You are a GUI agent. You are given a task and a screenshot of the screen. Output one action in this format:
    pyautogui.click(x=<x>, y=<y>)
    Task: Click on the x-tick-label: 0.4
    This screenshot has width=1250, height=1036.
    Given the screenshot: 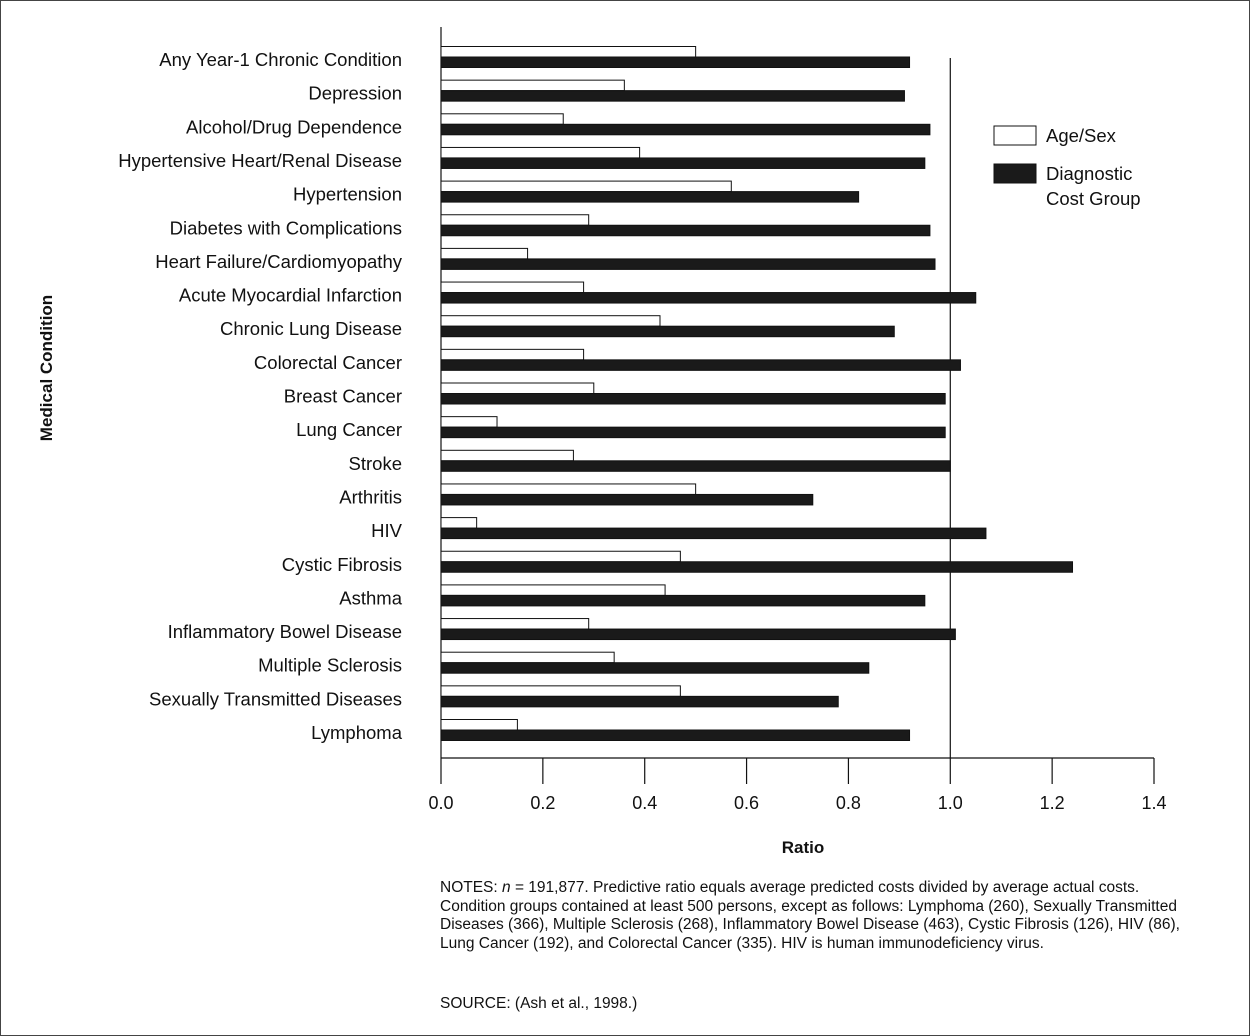 What is the action you would take?
    pyautogui.click(x=644, y=803)
    